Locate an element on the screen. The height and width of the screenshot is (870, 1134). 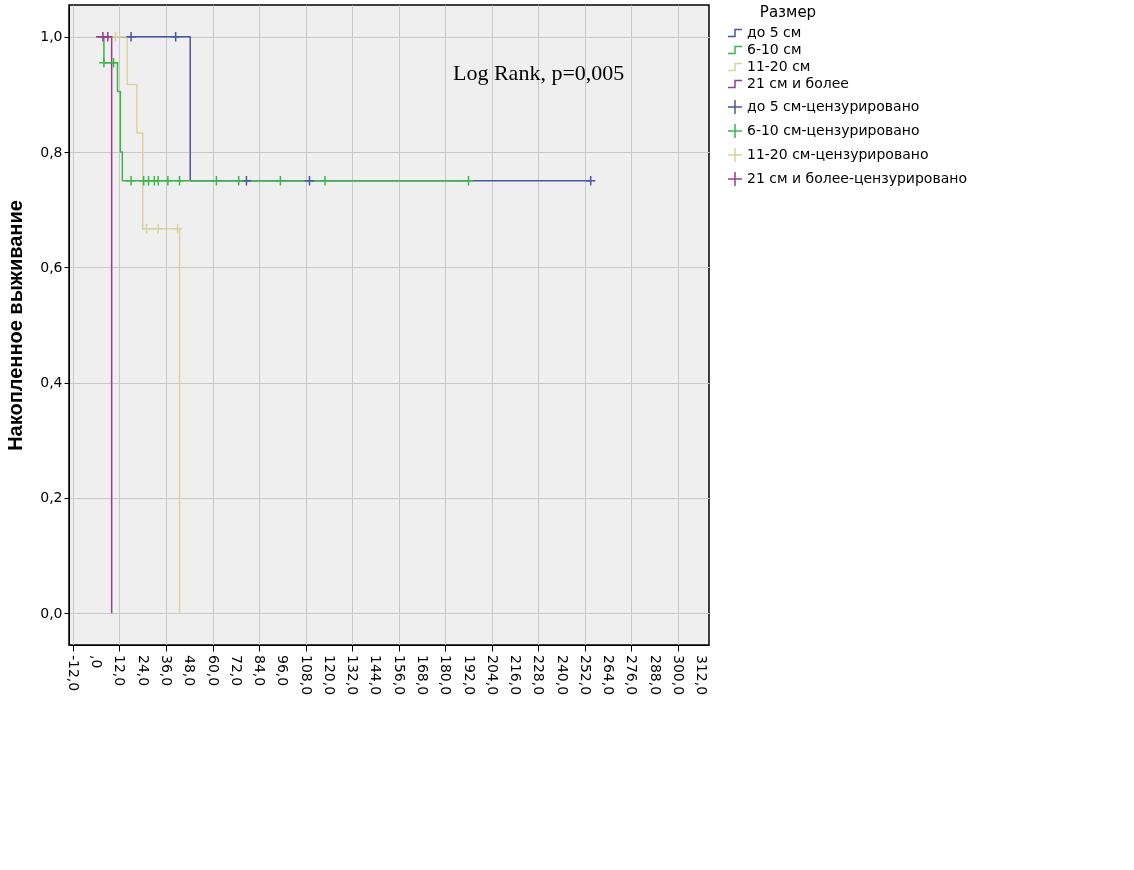
x-tick-label: ,0 is located at coordinates (97, 662).